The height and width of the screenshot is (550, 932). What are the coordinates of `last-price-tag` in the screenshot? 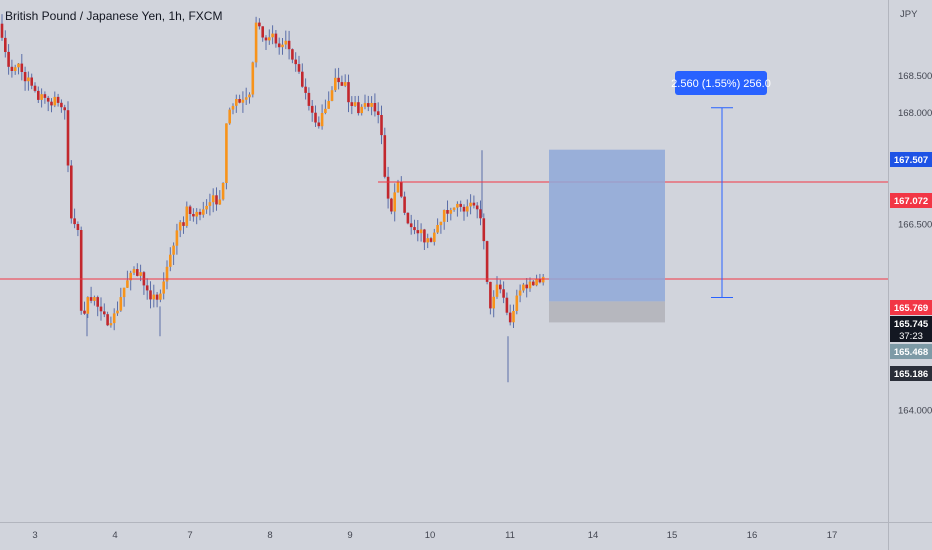 It's located at (911, 329).